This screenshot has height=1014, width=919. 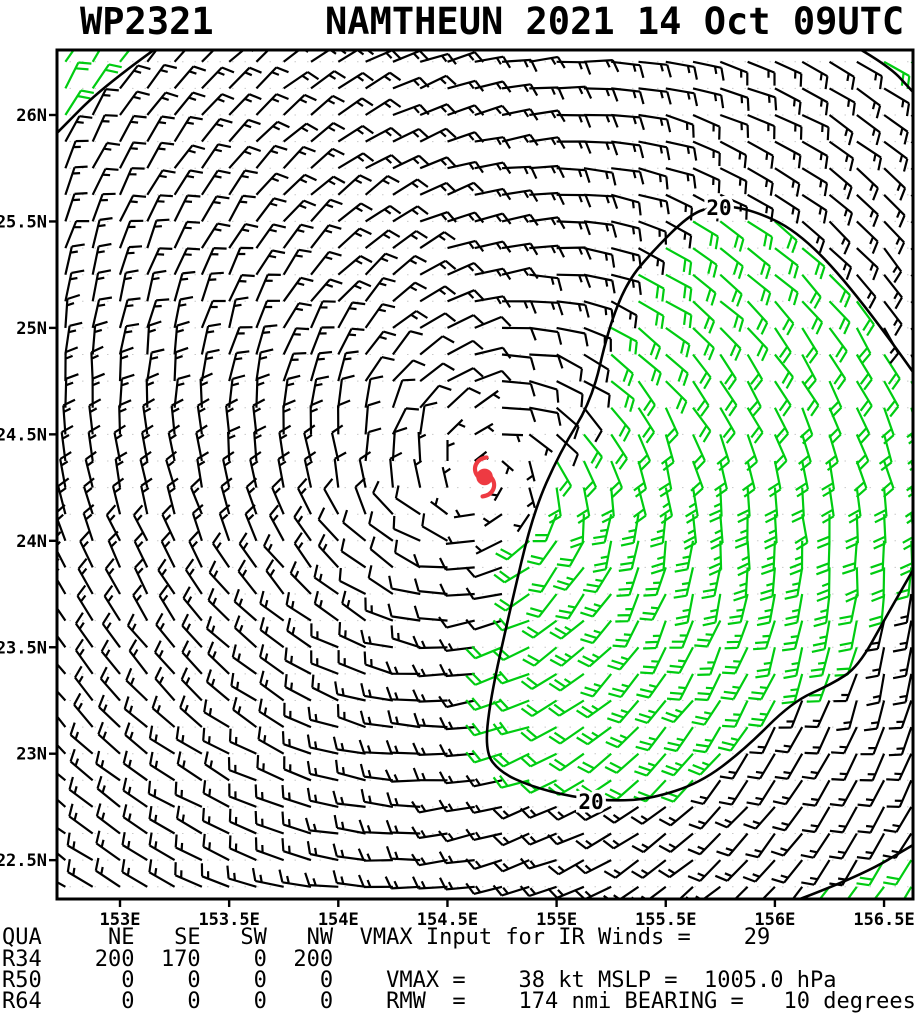 What do you see at coordinates (447, 920) in the screenshot?
I see `lon-label: 154.5E` at bounding box center [447, 920].